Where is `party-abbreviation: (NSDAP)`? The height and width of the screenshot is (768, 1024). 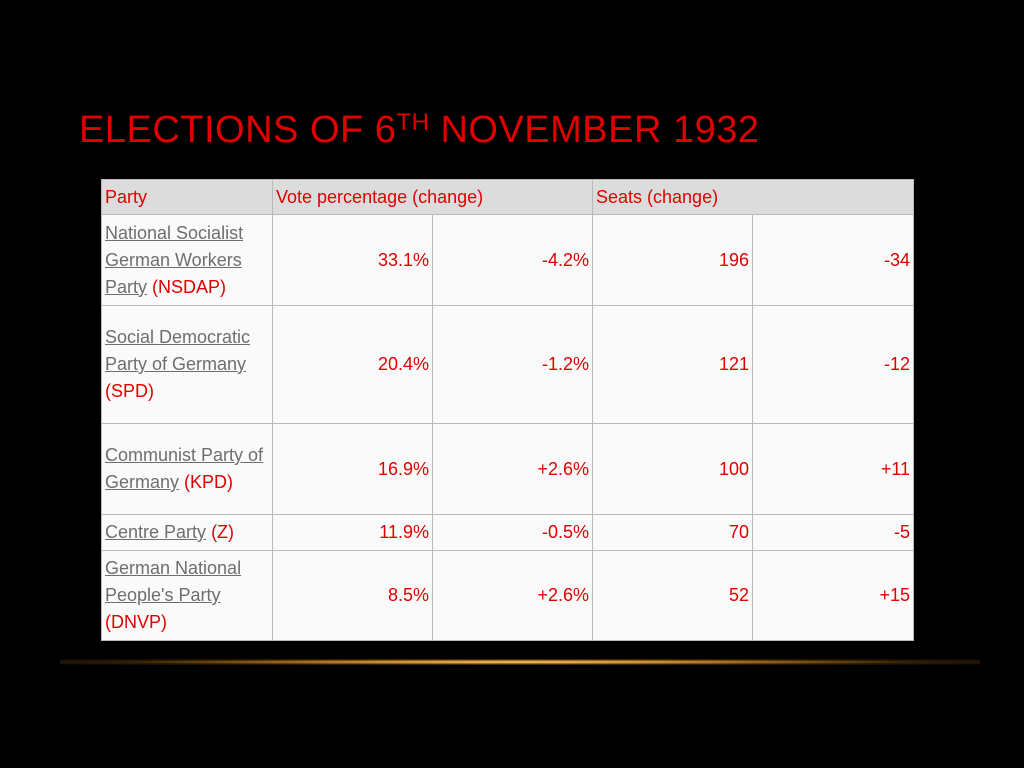
party-abbreviation: (NSDAP) is located at coordinates (189, 286).